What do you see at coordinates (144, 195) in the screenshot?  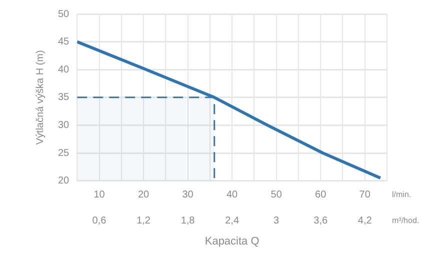 I see `x-tick-label: 20` at bounding box center [144, 195].